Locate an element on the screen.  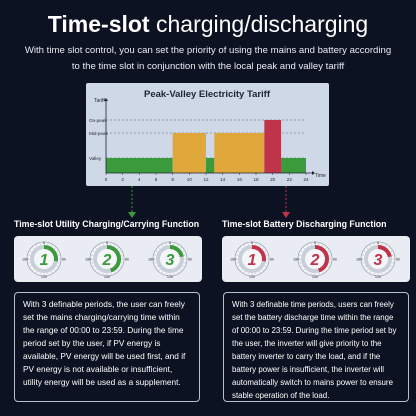
battery-timer-panel: 0 6h 12h 18h 1 0 6h 12h 18h 2 0 6h 12h 18h 3 is located at coordinates (316, 259).